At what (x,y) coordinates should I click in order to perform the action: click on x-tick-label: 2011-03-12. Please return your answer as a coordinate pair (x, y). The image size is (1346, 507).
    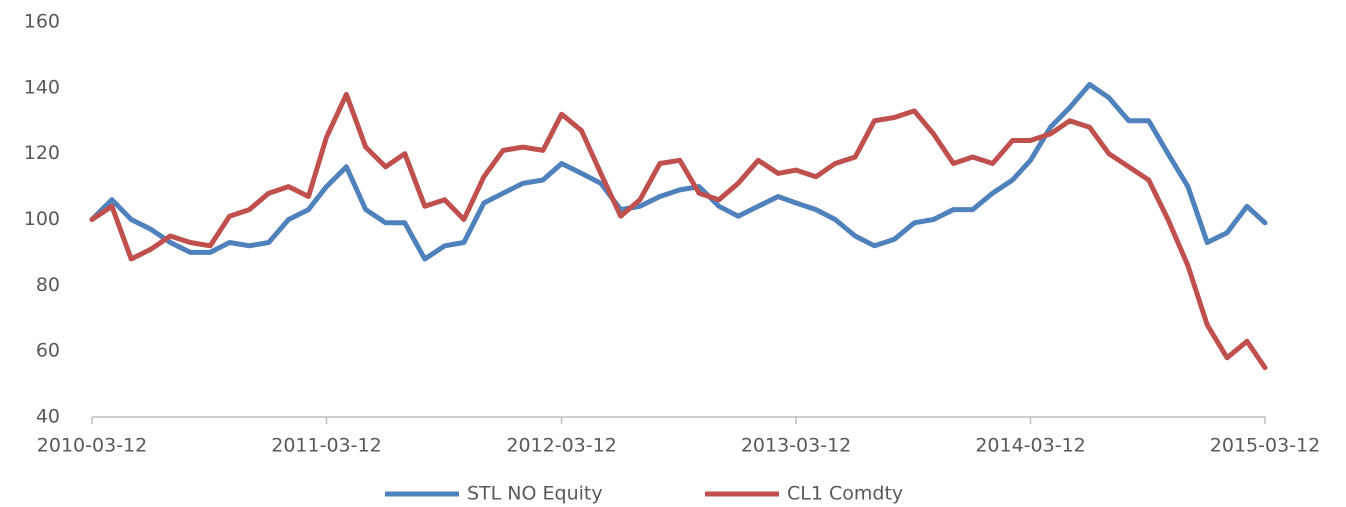
    Looking at the image, I should click on (326, 446).